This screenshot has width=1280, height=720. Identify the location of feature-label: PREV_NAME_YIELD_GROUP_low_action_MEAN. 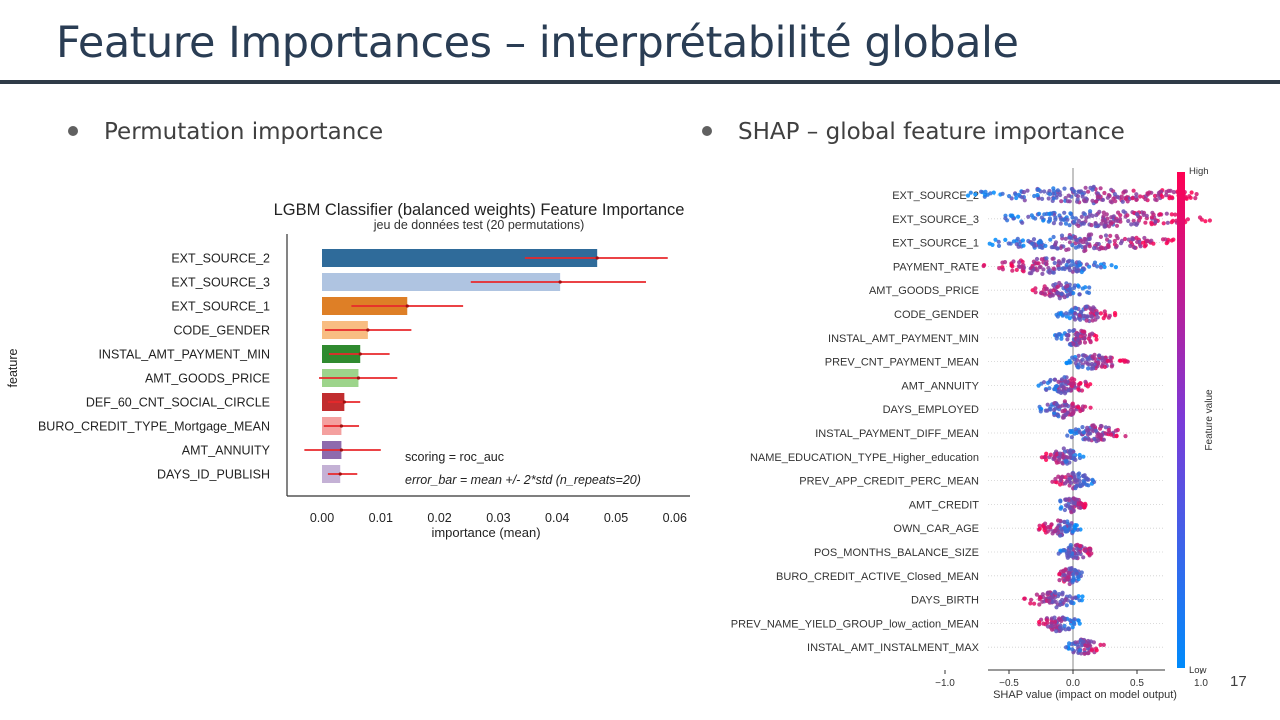
(855, 624).